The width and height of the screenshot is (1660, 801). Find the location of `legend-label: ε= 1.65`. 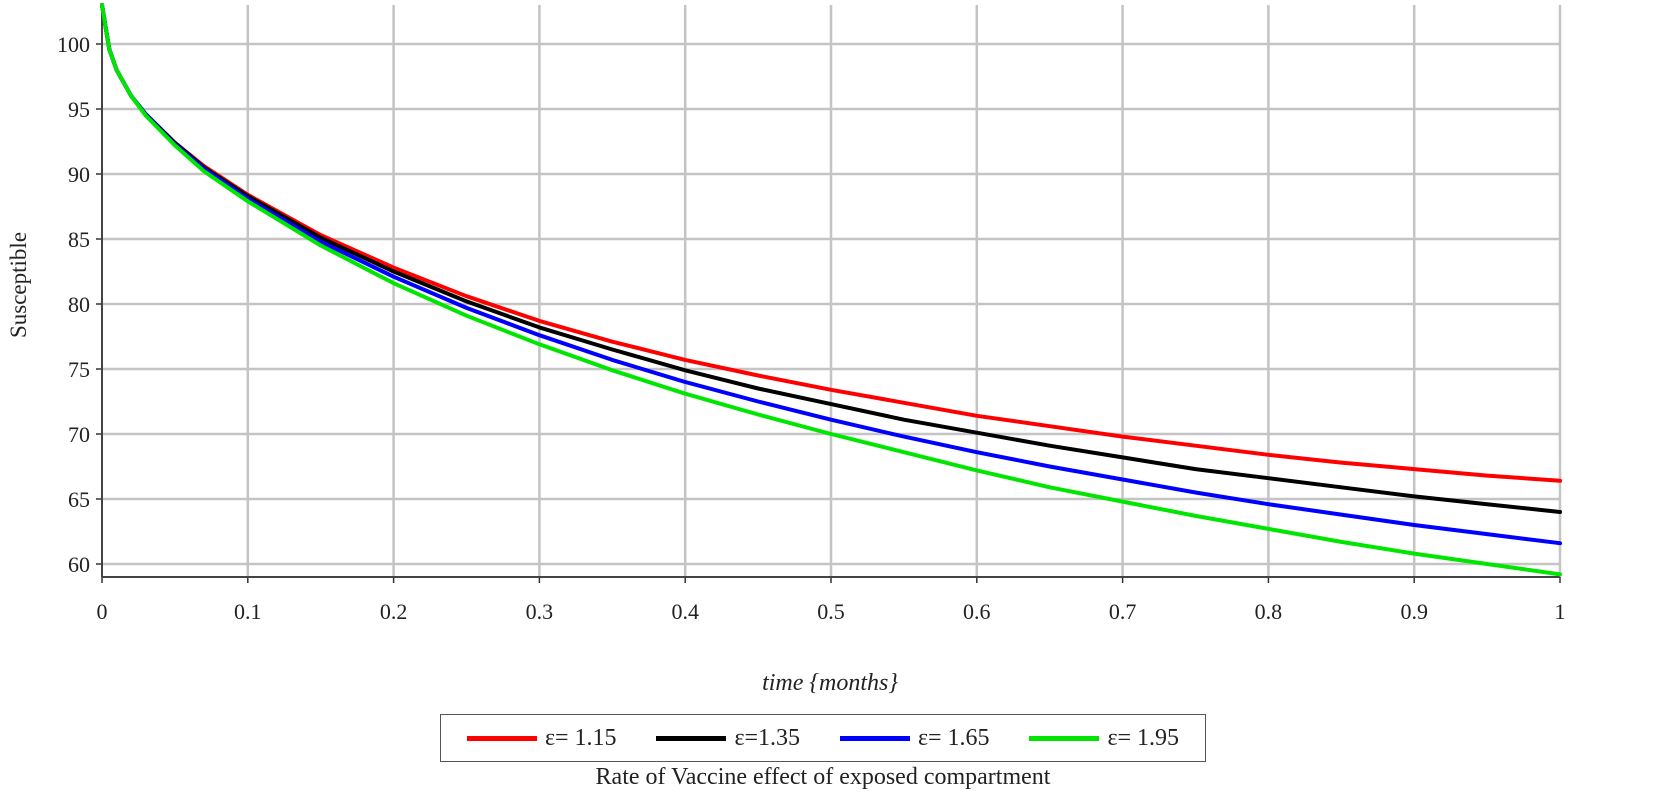

legend-label: ε= 1.65 is located at coordinates (953, 737).